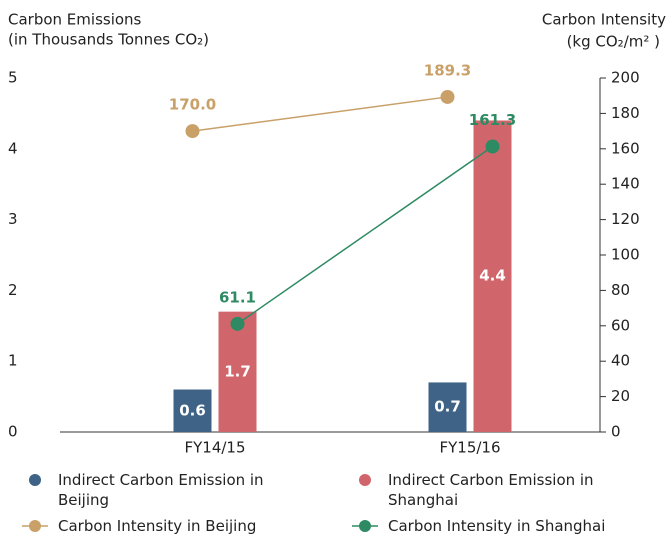 The image size is (671, 543). I want to click on line-value-label: 61.1, so click(237, 297).